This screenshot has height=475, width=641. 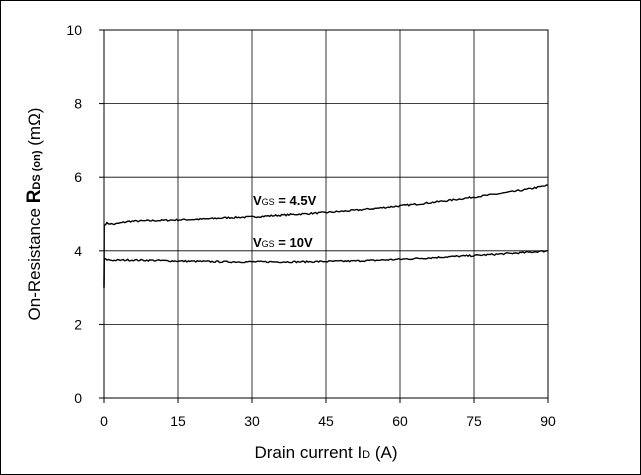 I want to click on y-tick-label-4: 8, so click(x=78, y=104).